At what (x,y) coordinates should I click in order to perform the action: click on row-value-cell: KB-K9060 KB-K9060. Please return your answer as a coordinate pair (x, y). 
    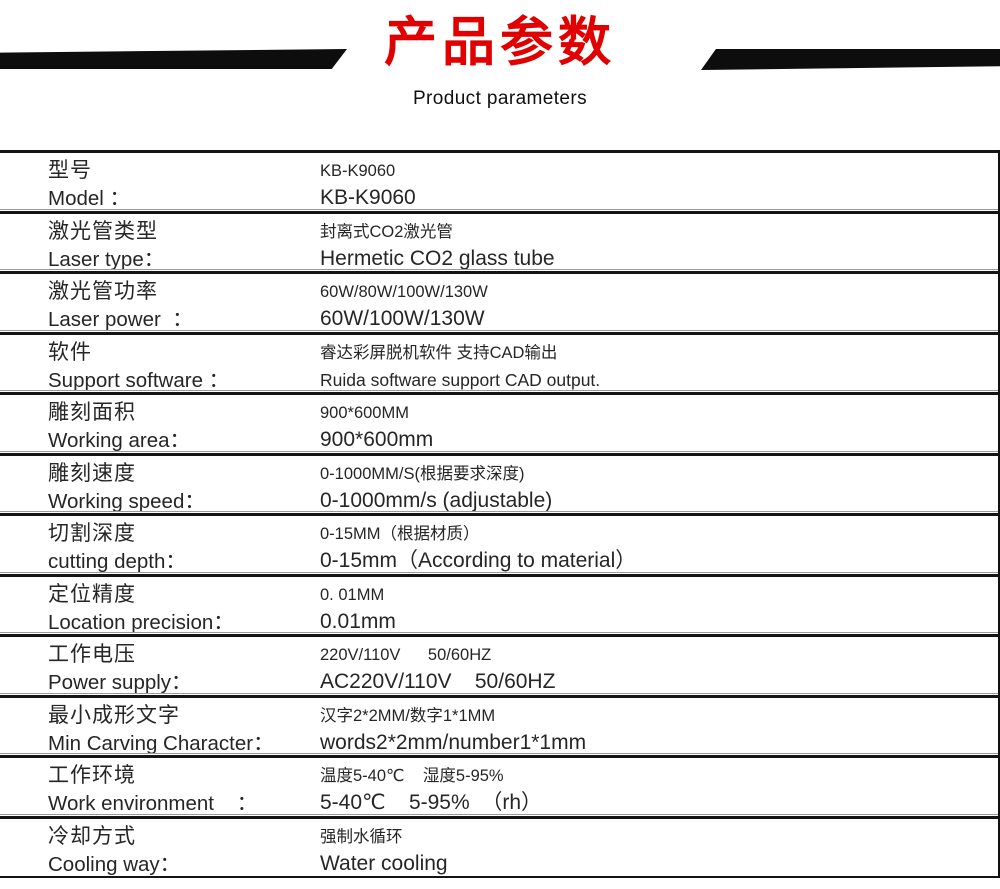
    Looking at the image, I should click on (660, 184).